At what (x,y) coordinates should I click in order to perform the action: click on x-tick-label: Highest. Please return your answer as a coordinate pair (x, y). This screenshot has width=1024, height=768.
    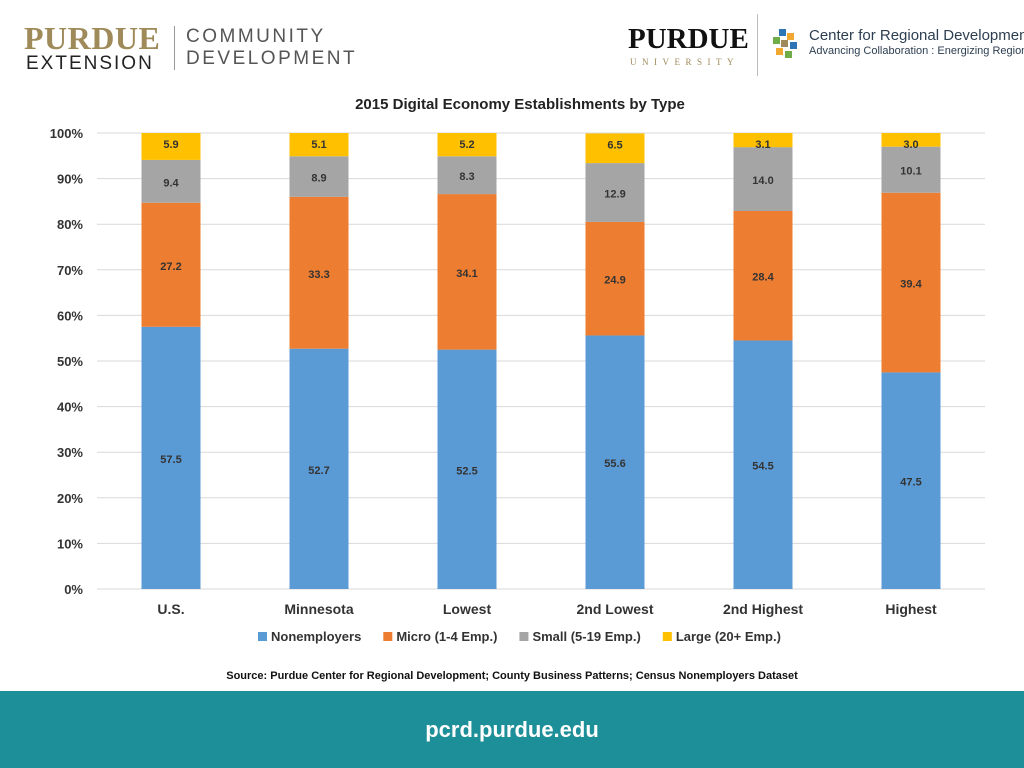
    Looking at the image, I should click on (911, 609).